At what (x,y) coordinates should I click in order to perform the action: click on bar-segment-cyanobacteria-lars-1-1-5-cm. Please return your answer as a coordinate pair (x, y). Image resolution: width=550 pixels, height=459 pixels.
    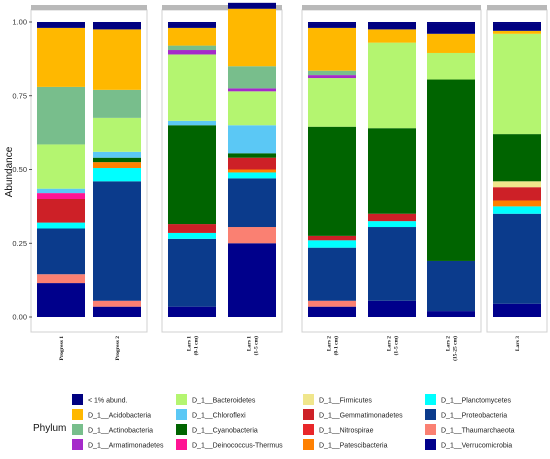
    Looking at the image, I should click on (252, 155).